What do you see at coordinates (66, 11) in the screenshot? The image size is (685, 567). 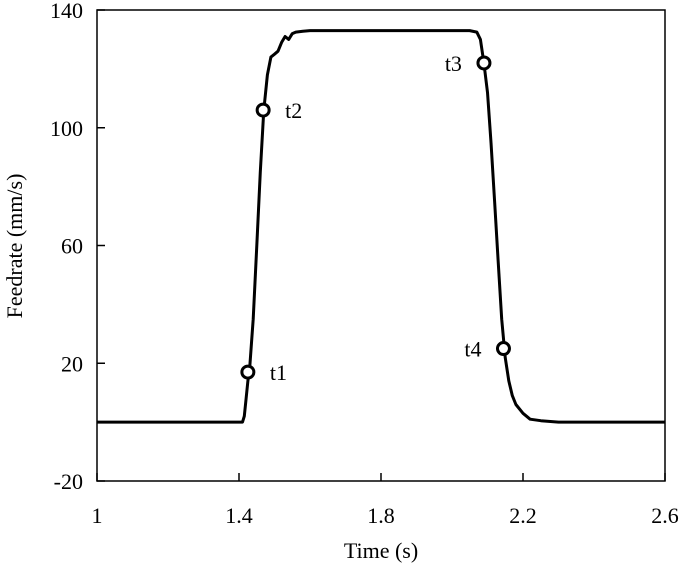 I see `y-tick-label: 140` at bounding box center [66, 11].